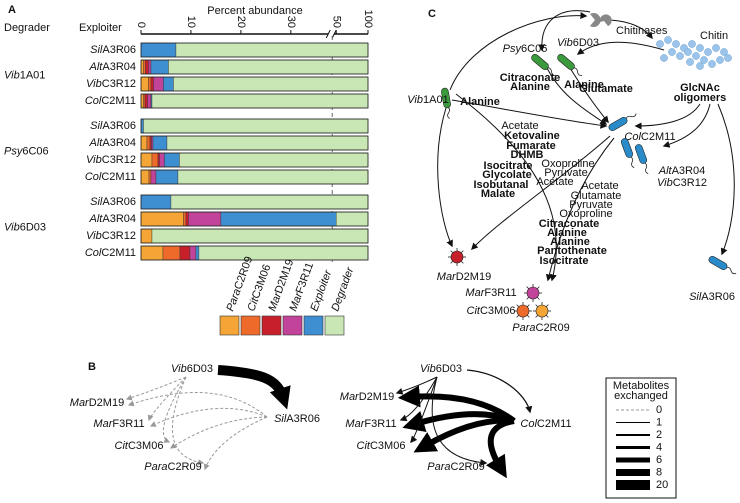 The width and height of the screenshot is (740, 503). Describe the element at coordinates (500, 185) in the screenshot. I see `metabolite: Isobutanal` at that location.